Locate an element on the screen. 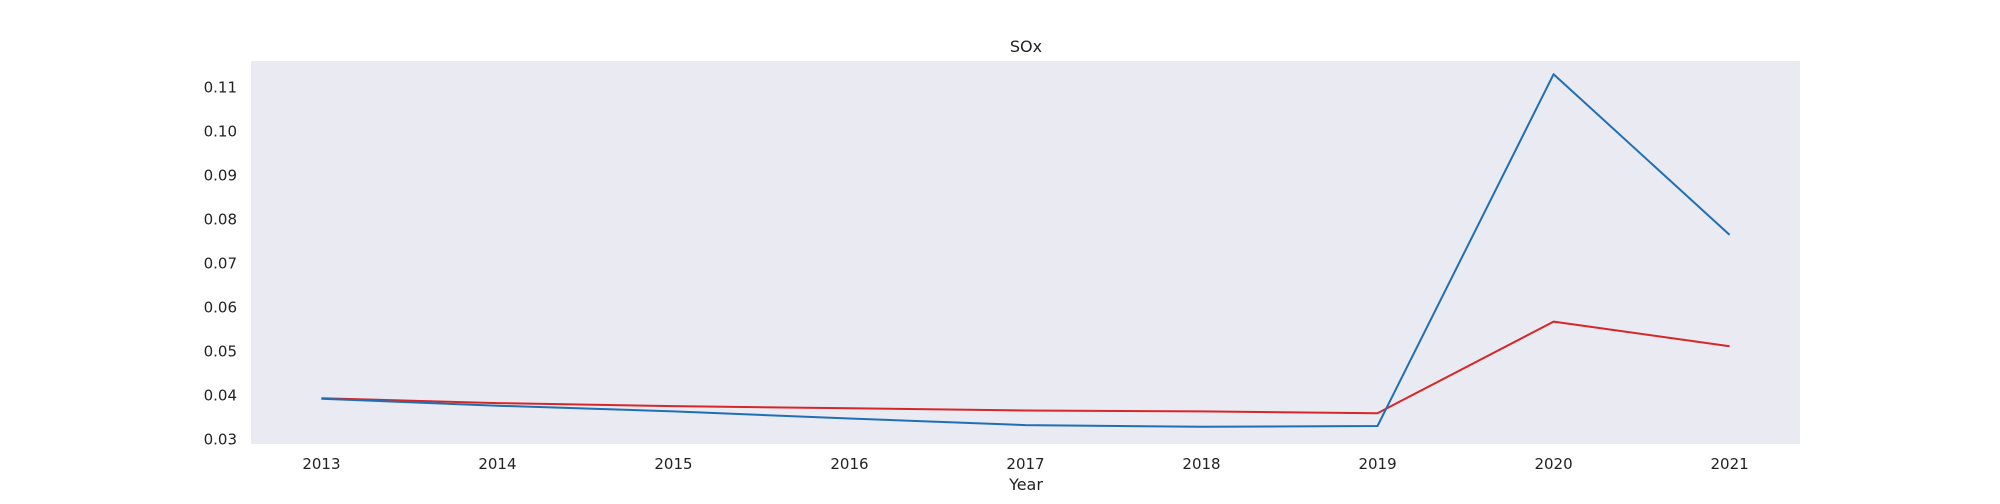  y-tick-label: 0.07 is located at coordinates (220, 264).